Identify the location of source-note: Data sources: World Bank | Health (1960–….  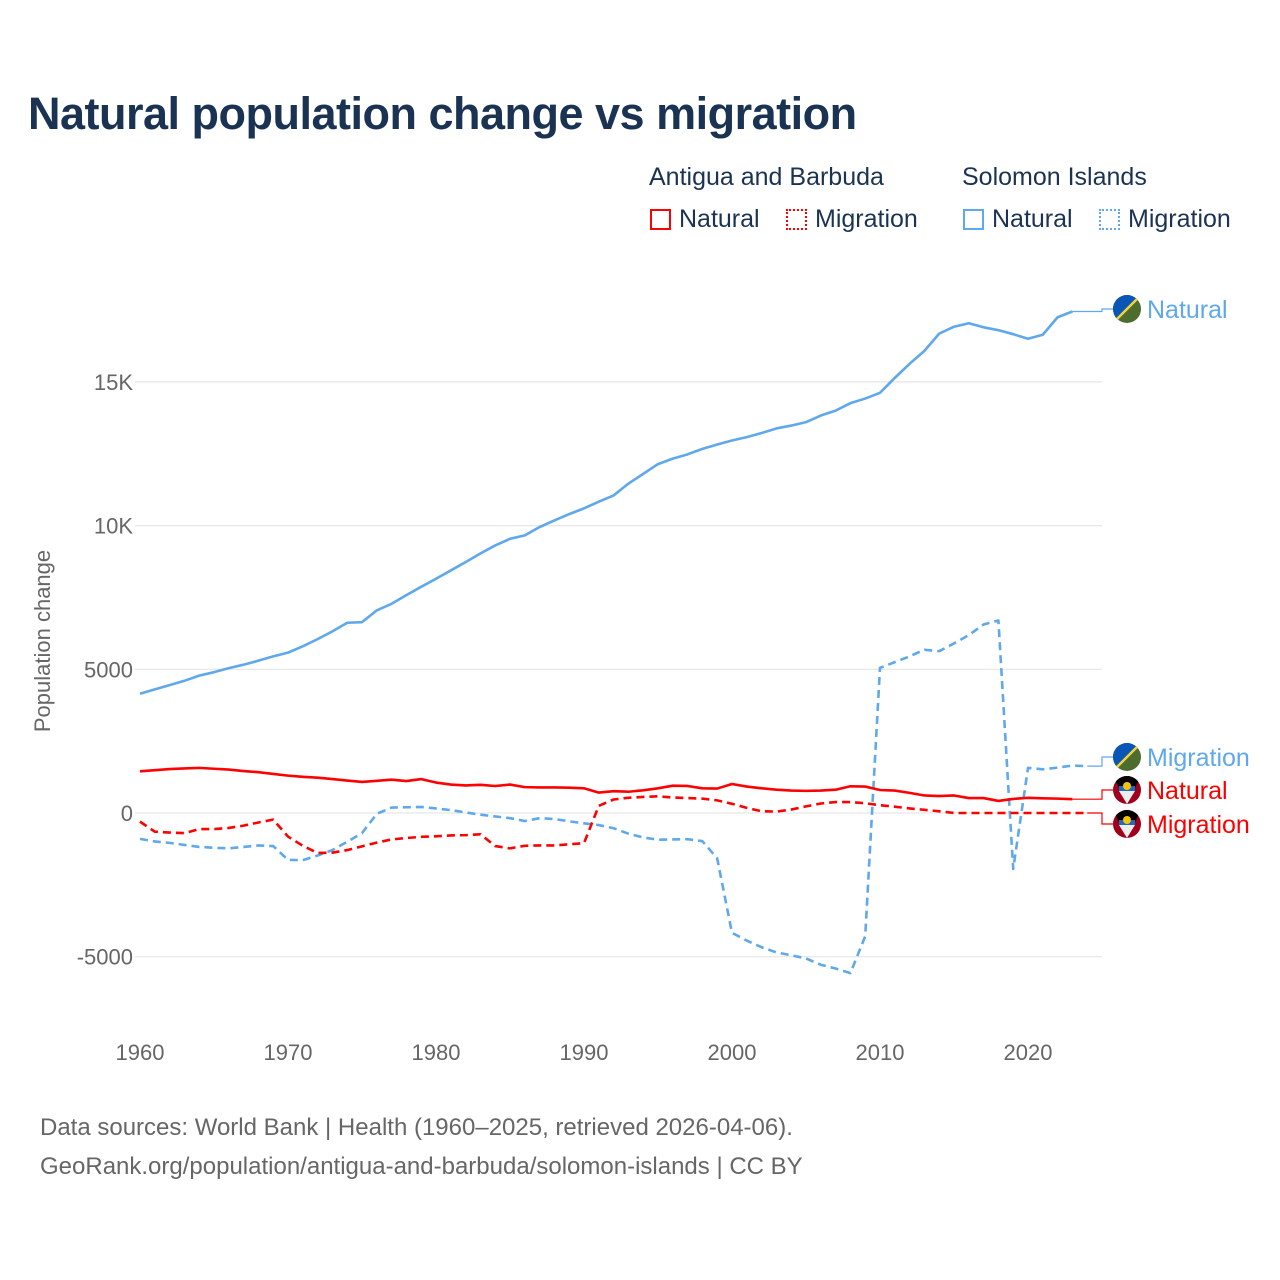
(421, 1147).